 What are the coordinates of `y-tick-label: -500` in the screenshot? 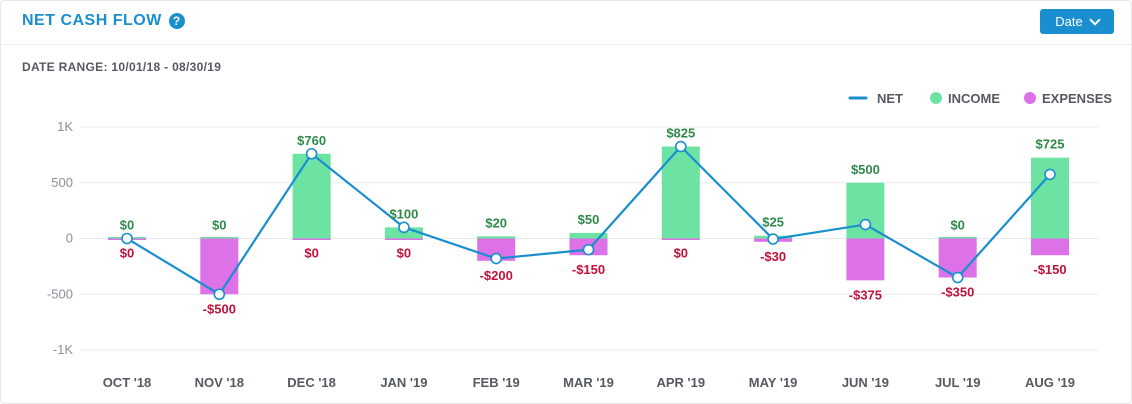 It's located at (60, 293).